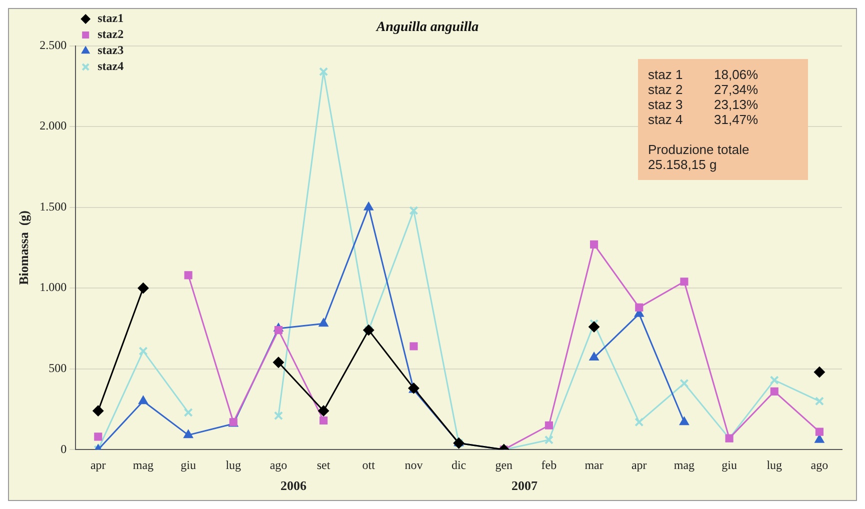 This screenshot has height=509, width=865. Describe the element at coordinates (63, 449) in the screenshot. I see `y-tick-label: 0` at that location.